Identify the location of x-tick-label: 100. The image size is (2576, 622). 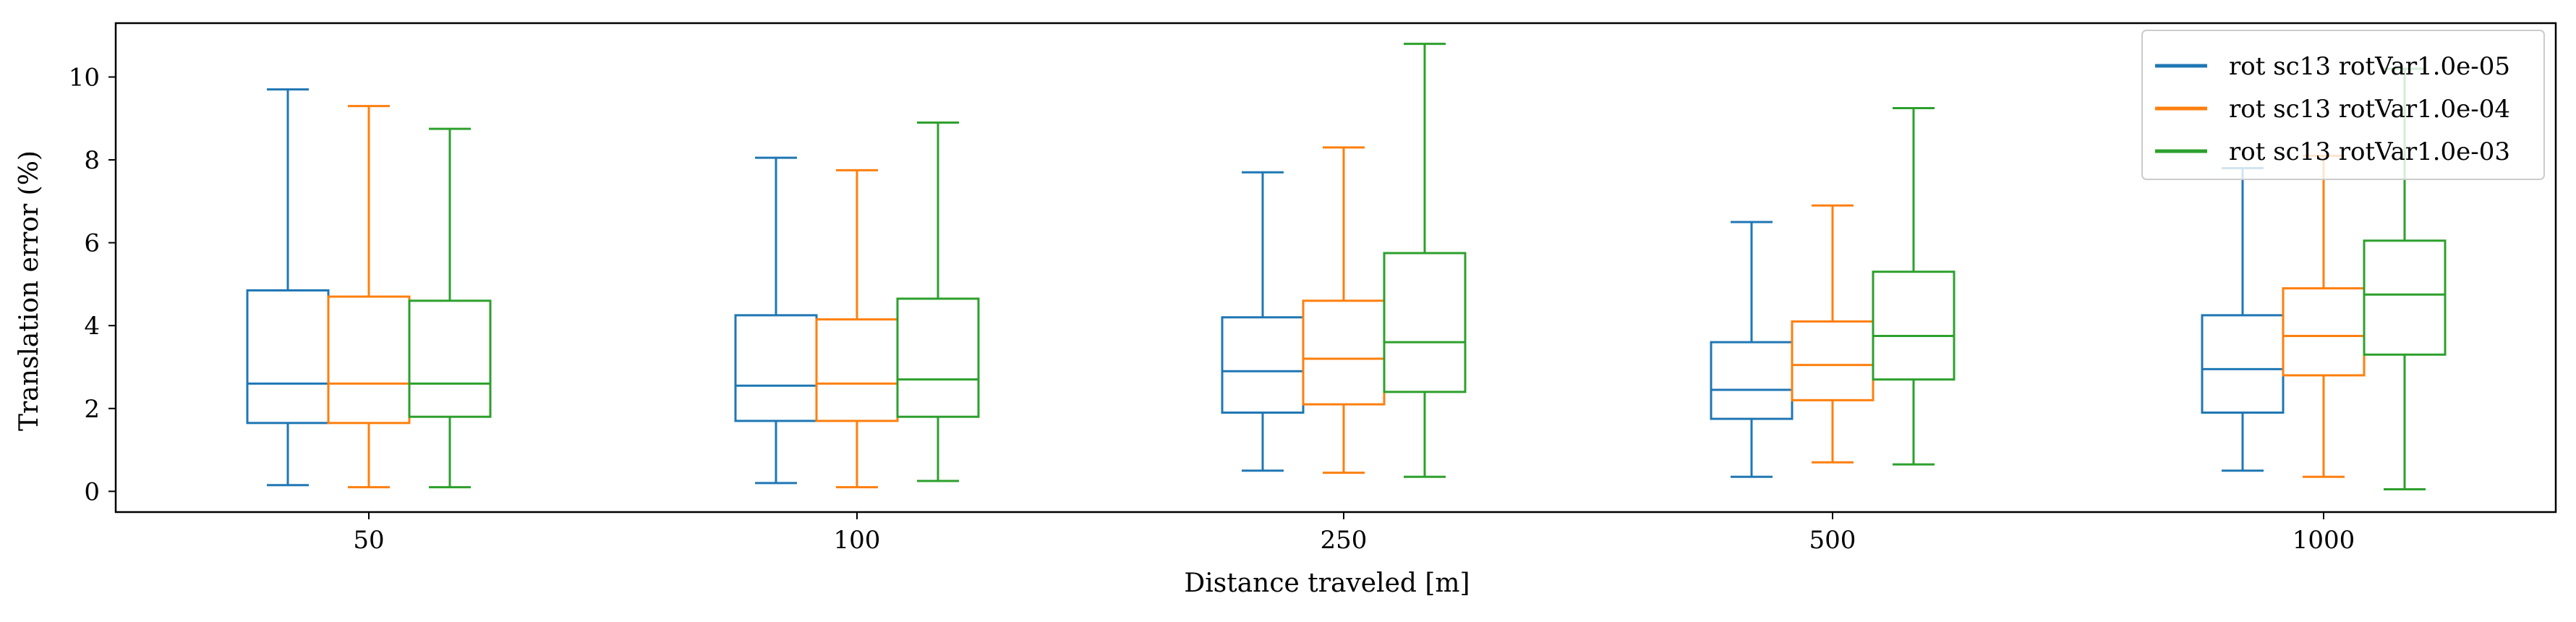
(857, 540).